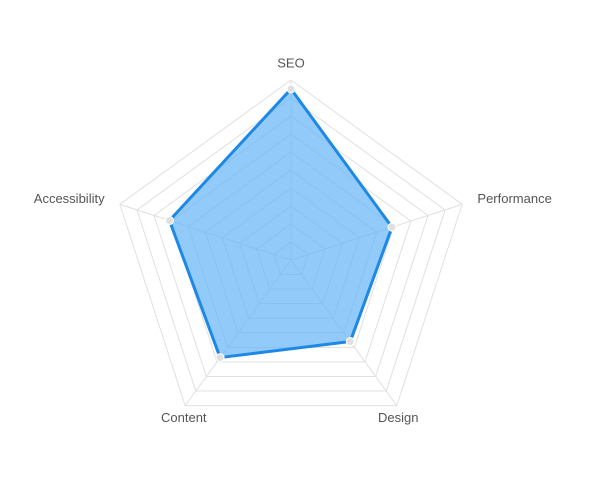  I want to click on axis-label: Performance, so click(514, 198).